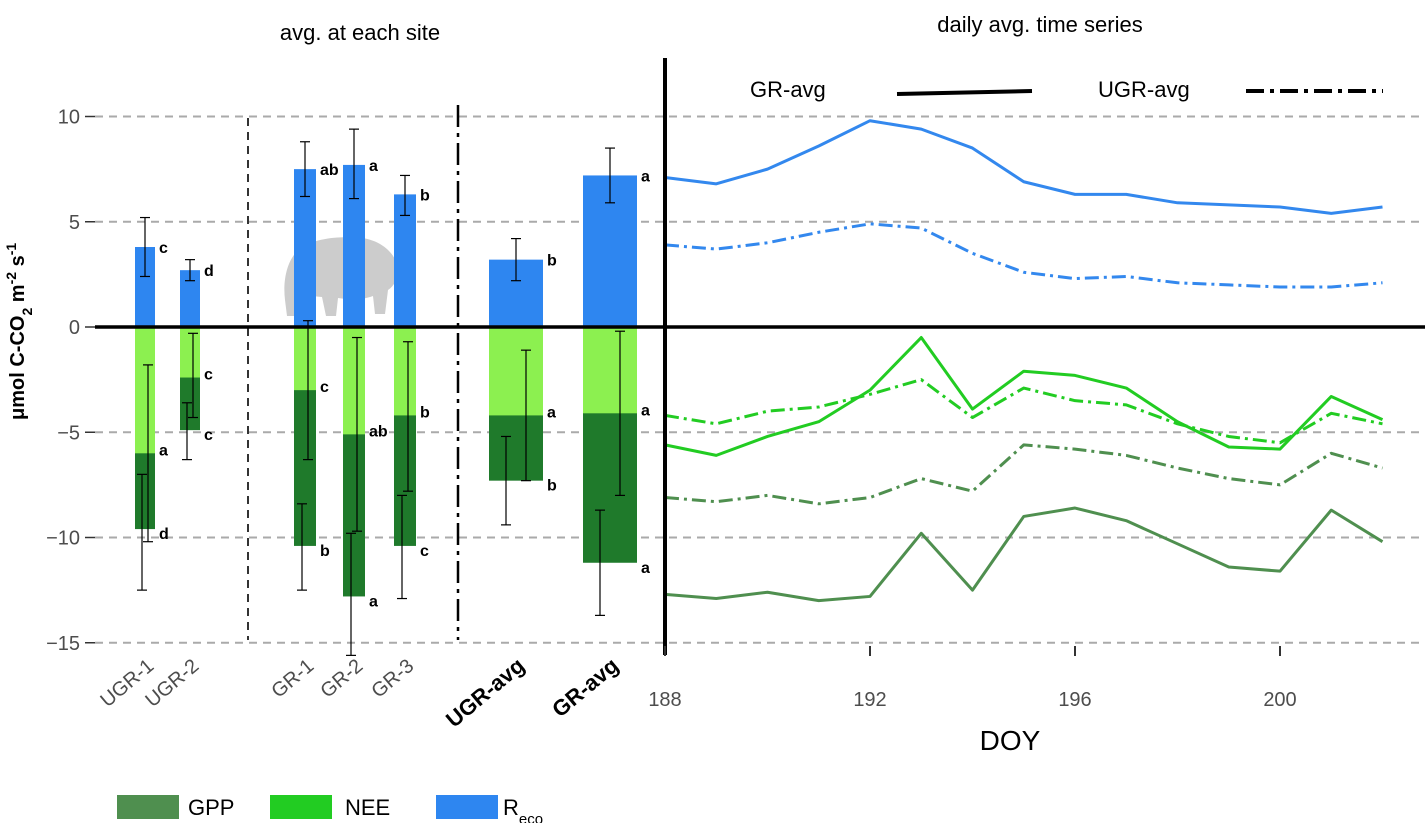 The height and width of the screenshot is (823, 1425). I want to click on line-legend-gr-label: GR-avg, so click(788, 89).